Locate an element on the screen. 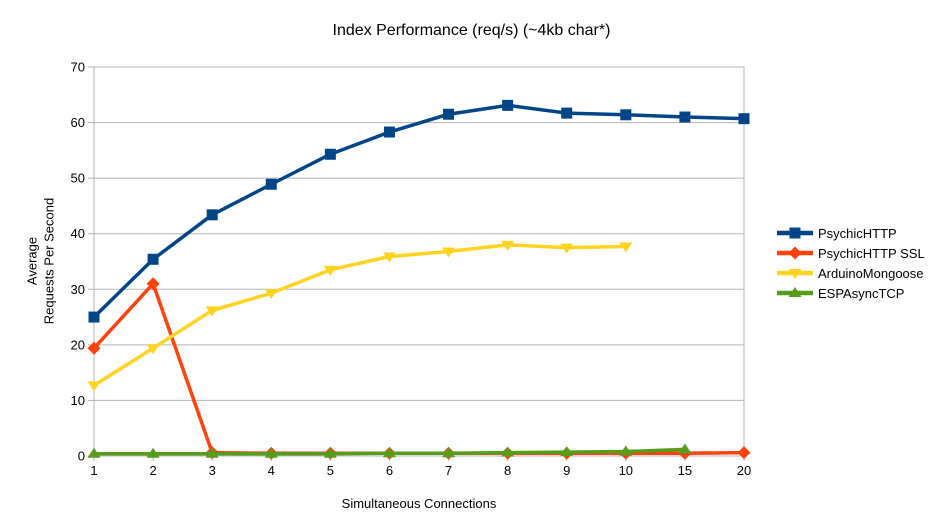 This screenshot has width=943, height=530. legend-item-espasynctcp: ESPAsyncTCP is located at coordinates (851, 293).